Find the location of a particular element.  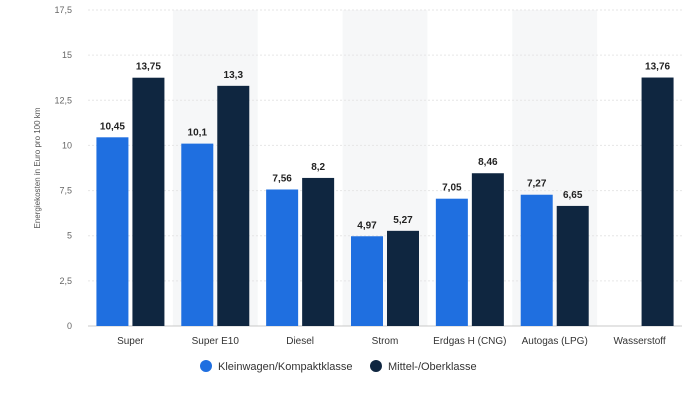

legend-marker-kleinwagen-kompaktklasse is located at coordinates (206, 366).